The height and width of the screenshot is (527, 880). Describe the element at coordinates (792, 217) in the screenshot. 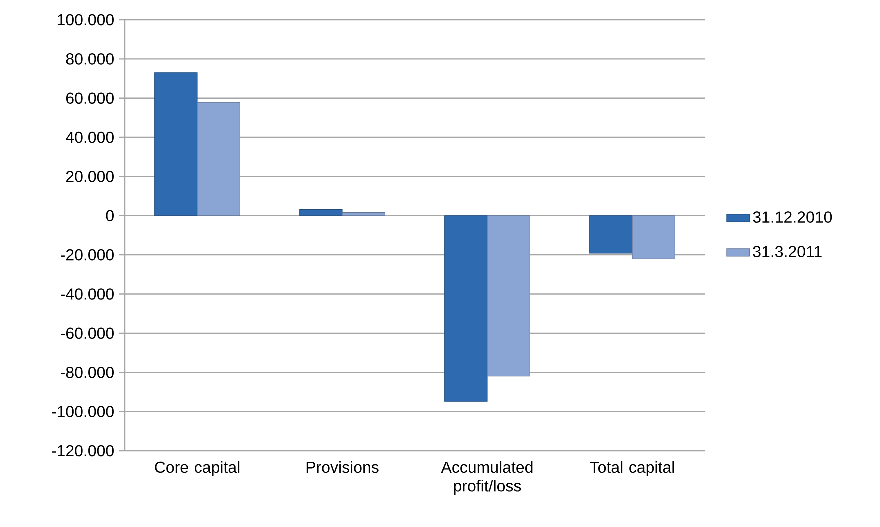

I see `legend-label: 31.12.2010` at that location.